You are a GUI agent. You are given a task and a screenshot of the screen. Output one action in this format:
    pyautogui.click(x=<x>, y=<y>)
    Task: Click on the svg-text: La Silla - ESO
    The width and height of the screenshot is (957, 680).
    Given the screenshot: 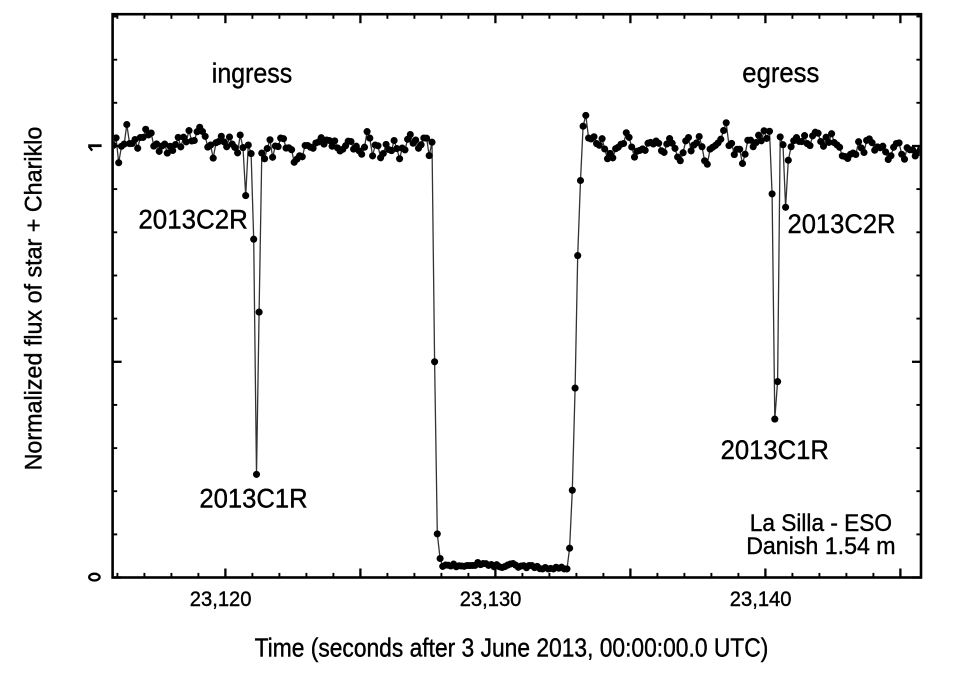 What is the action you would take?
    pyautogui.click(x=821, y=523)
    